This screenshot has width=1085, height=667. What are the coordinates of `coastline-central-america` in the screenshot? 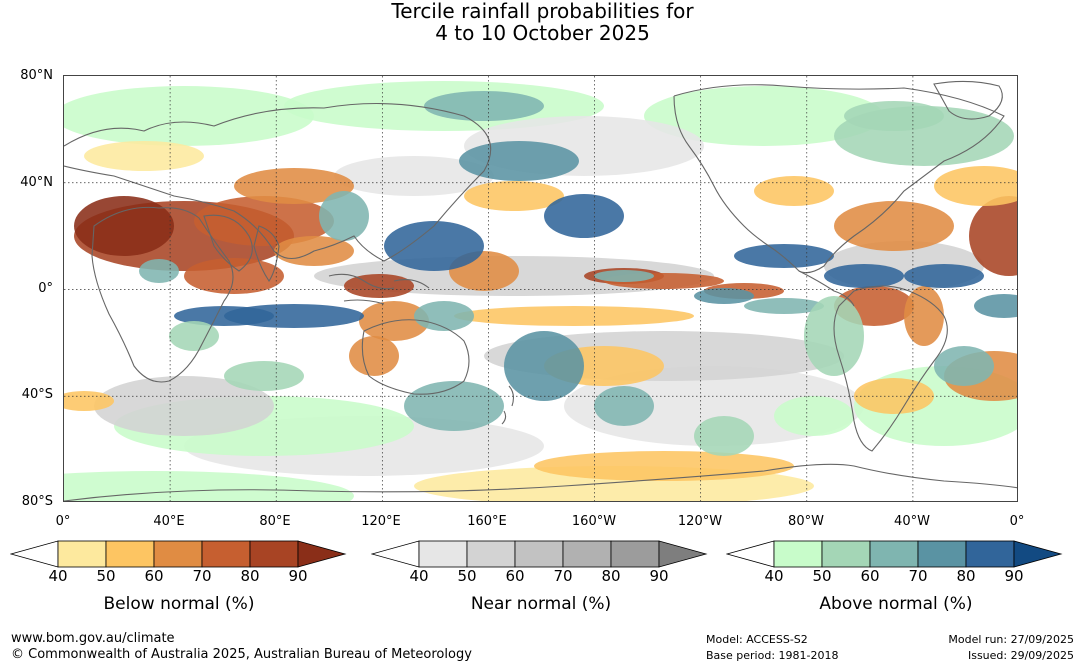 It's located at (826, 288).